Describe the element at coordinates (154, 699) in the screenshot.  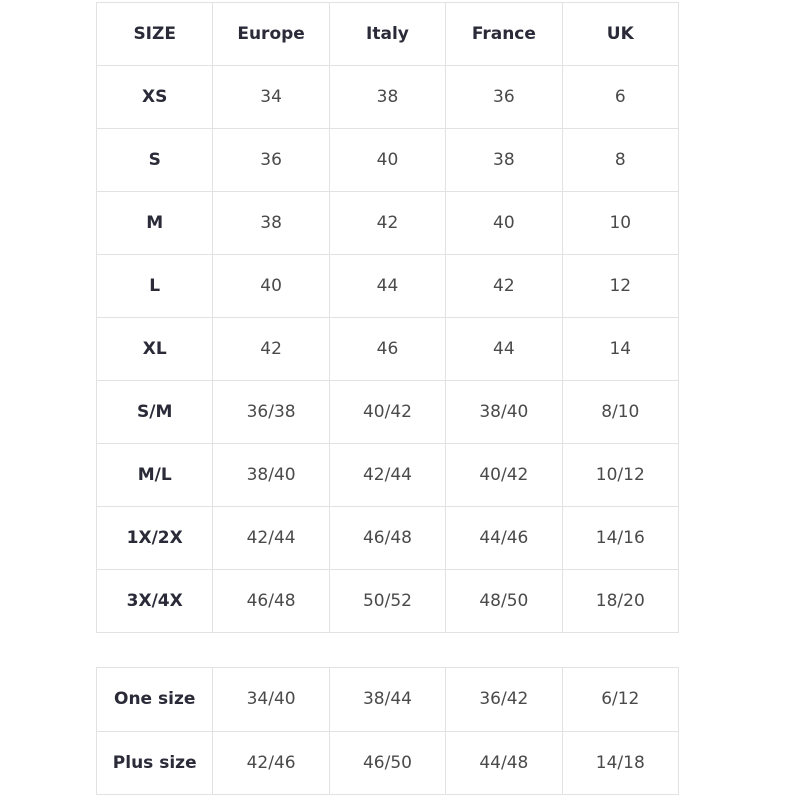
I see `size-label-cell: One size` at that location.